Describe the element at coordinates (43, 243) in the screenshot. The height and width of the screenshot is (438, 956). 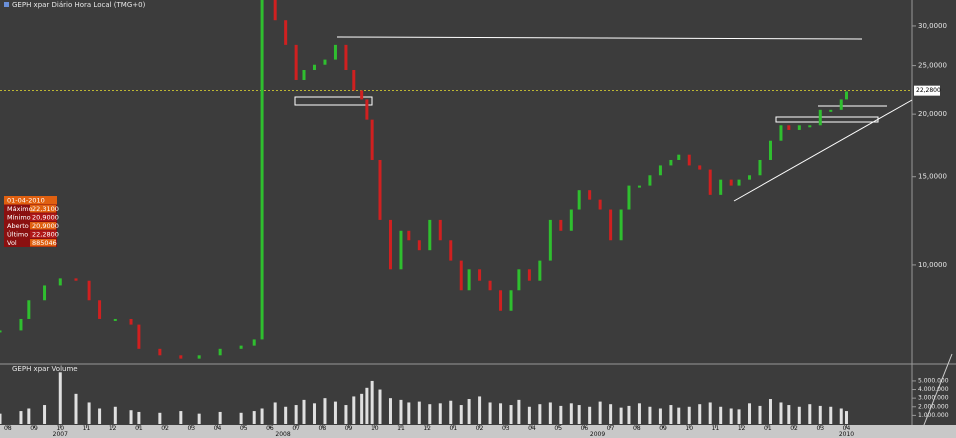
I see `info-value-bg` at that location.